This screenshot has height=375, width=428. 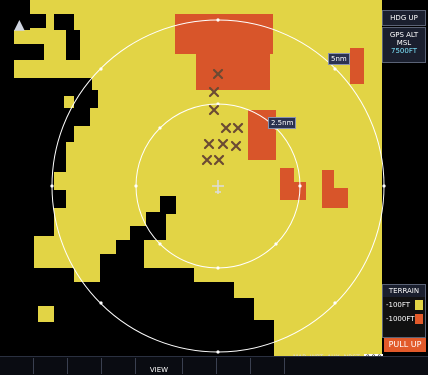 What do you see at coordinates (19, 25) in the screenshot?
I see `north-arrow-icon: ▲` at bounding box center [19, 25].